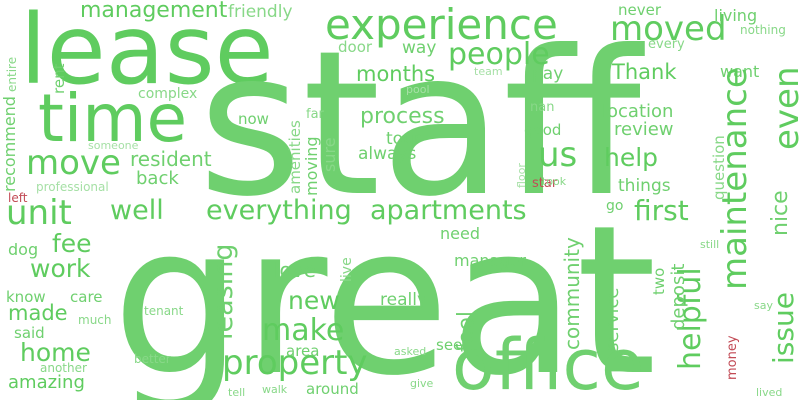 The width and height of the screenshot is (800, 400). I want to click on word-asked: asked, so click(410, 351).